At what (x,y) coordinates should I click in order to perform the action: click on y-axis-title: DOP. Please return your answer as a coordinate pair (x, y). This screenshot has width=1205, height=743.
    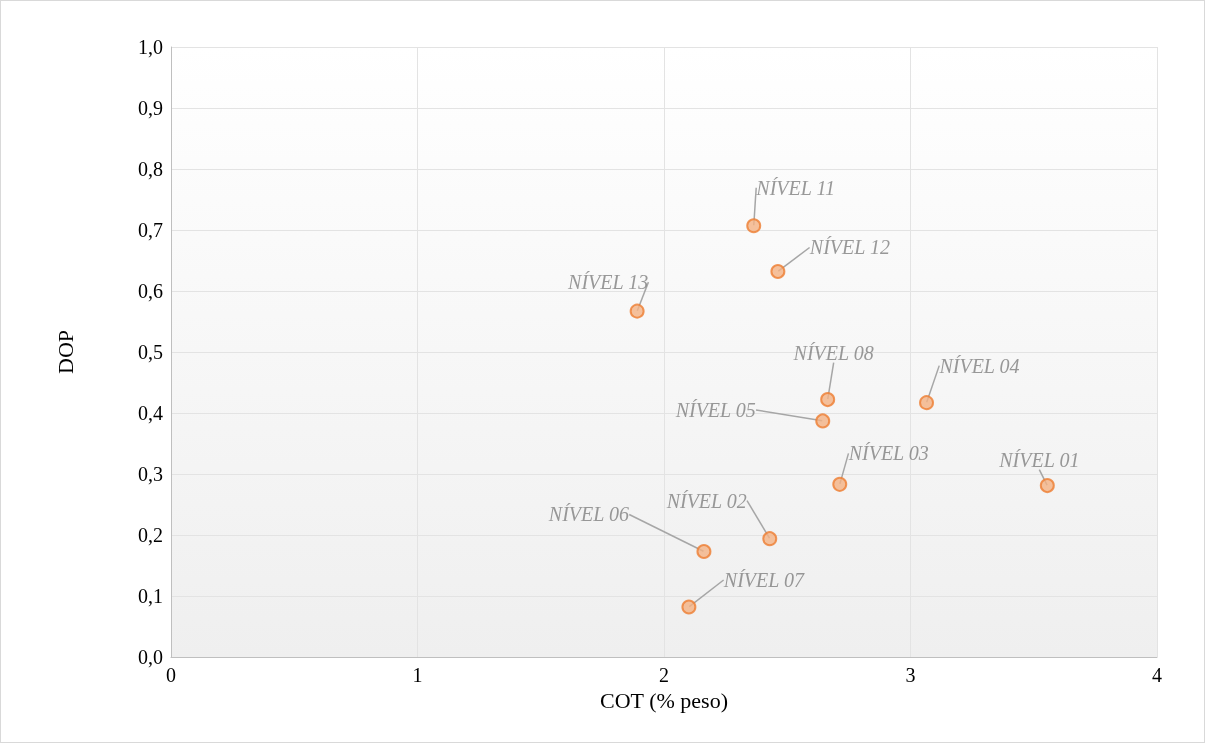
    Looking at the image, I should click on (65, 352).